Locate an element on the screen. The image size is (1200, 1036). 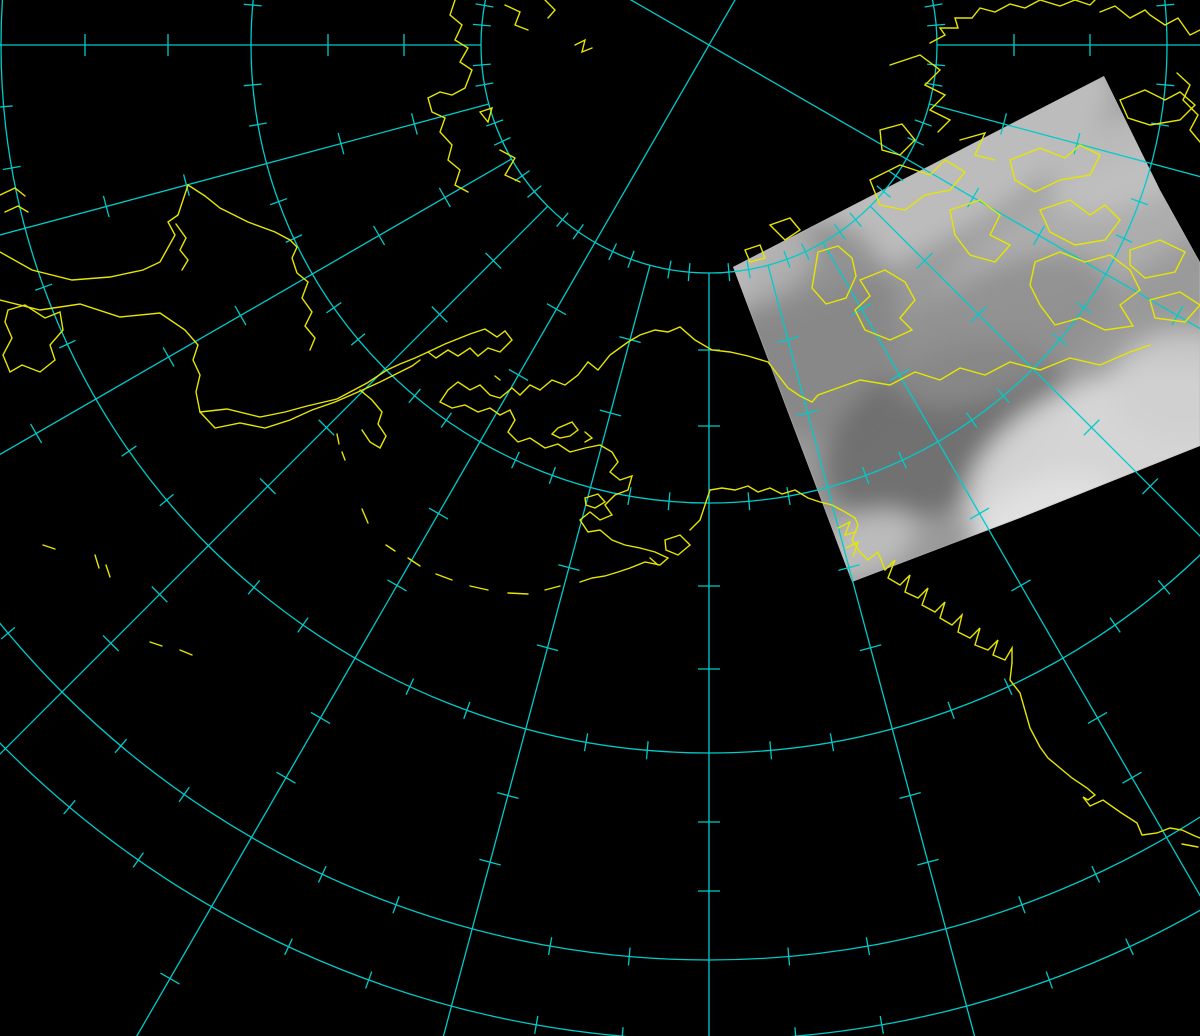
coastline-alaska-north-coast is located at coordinates (686, 364).